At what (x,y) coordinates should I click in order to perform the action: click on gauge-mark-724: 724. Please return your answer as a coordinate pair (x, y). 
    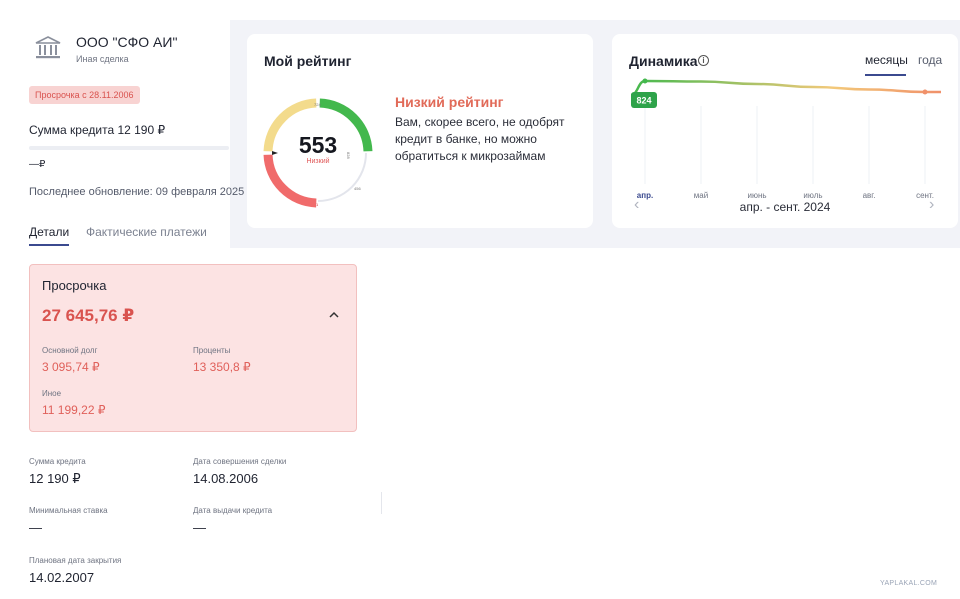
    Looking at the image, I should click on (317, 104).